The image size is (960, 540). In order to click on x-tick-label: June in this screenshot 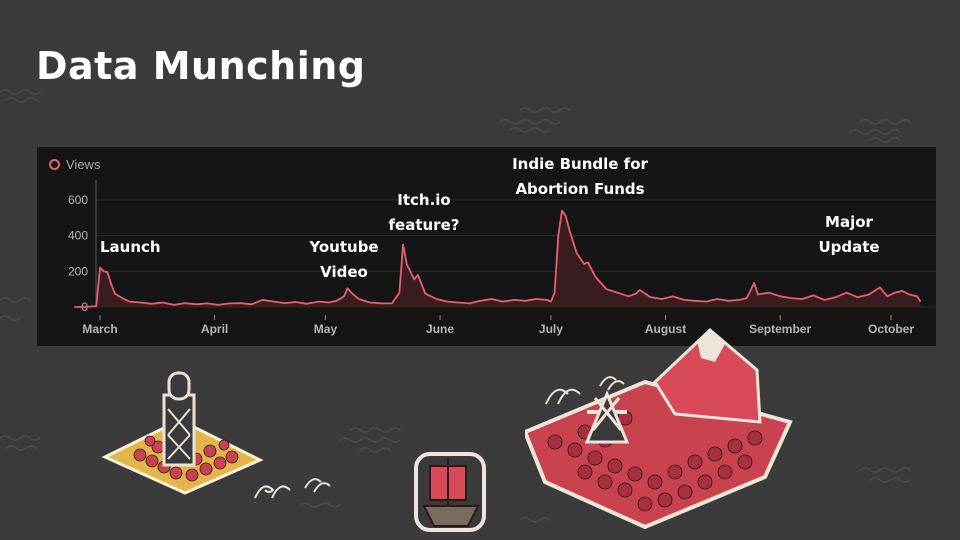, I will do `click(440, 329)`.